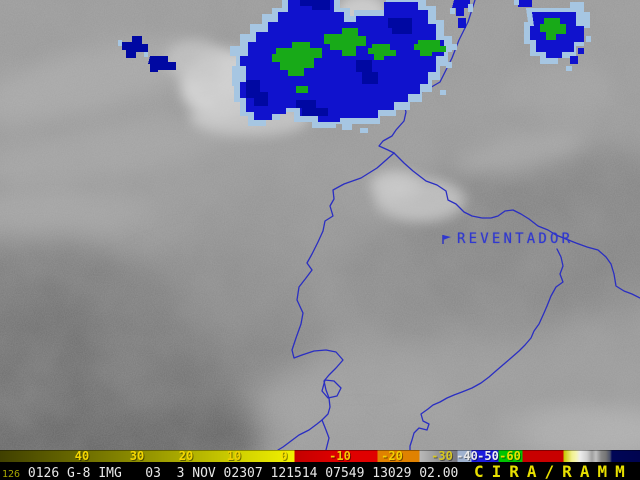  Describe the element at coordinates (336, 301) in the screenshot. I see `coastline-west` at that location.